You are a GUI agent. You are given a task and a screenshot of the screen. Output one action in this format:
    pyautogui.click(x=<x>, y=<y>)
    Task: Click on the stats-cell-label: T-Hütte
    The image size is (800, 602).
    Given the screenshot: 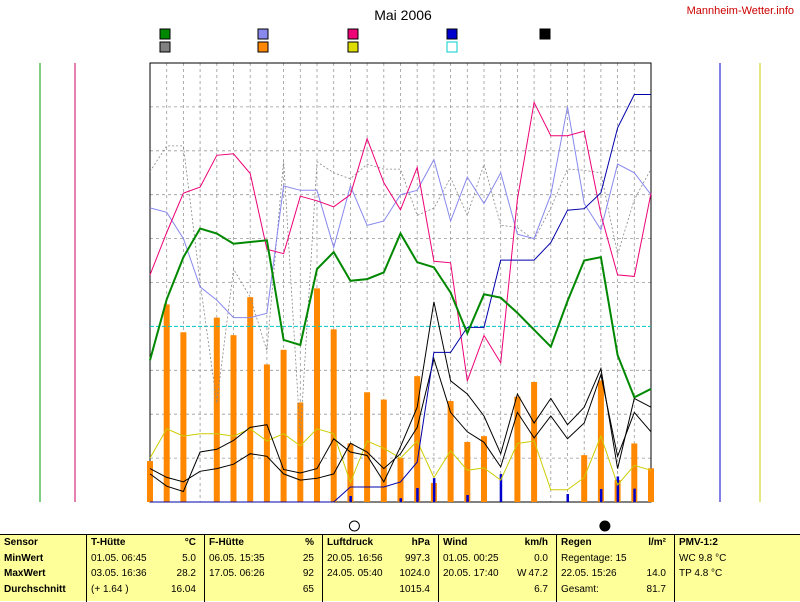 What is the action you would take?
    pyautogui.click(x=108, y=542)
    